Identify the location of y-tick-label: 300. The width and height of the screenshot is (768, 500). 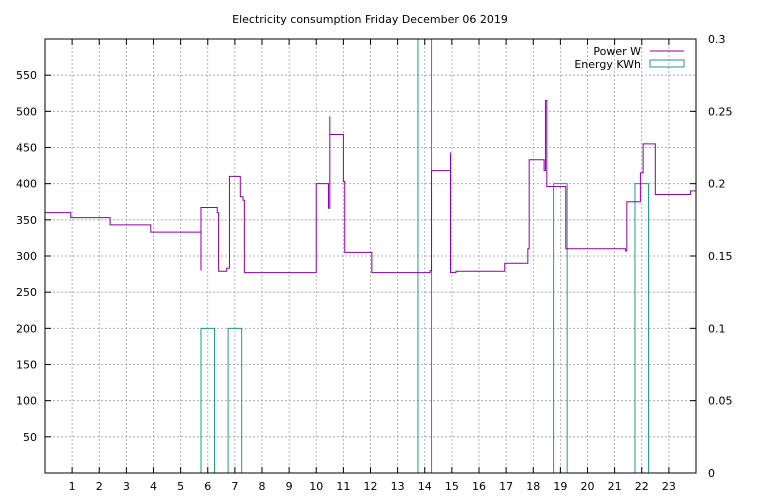
(26, 256).